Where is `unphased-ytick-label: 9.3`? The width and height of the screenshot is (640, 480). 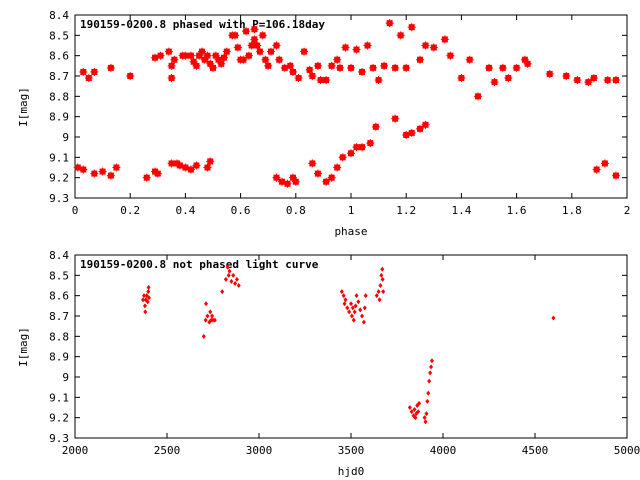
unphased-ytick-label: 9.3 is located at coordinates (59, 438).